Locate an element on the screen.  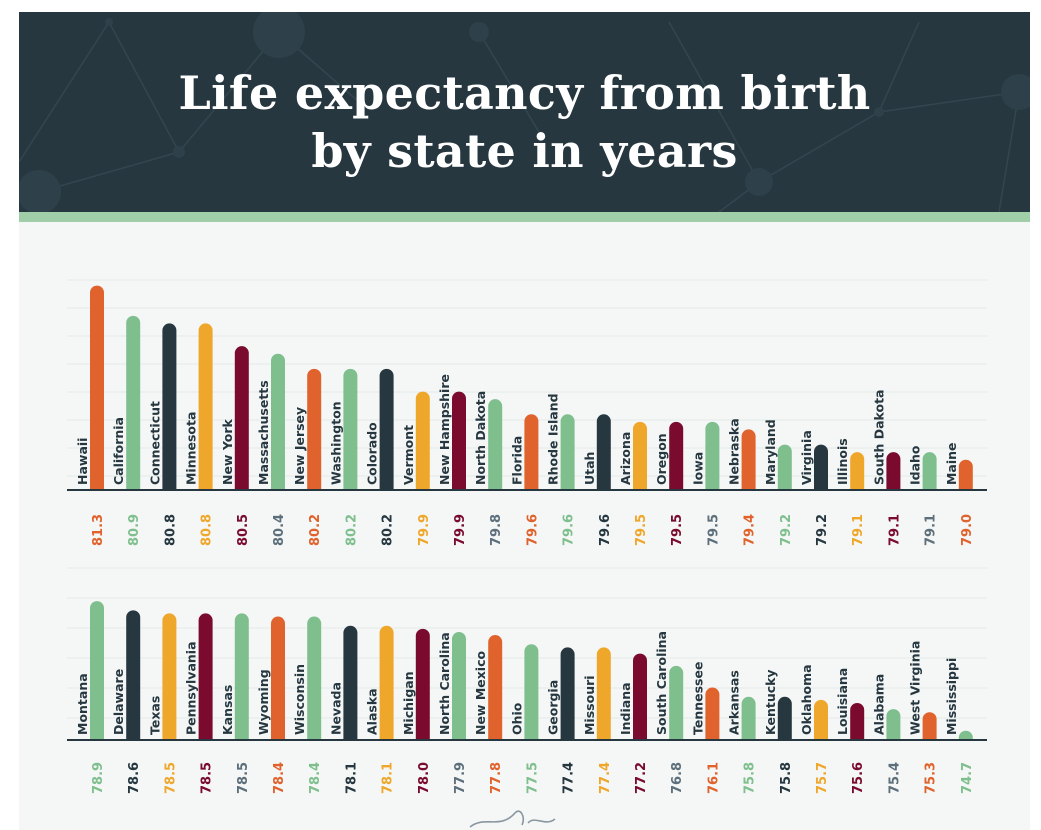
category-label: Oregon is located at coordinates (661, 459).